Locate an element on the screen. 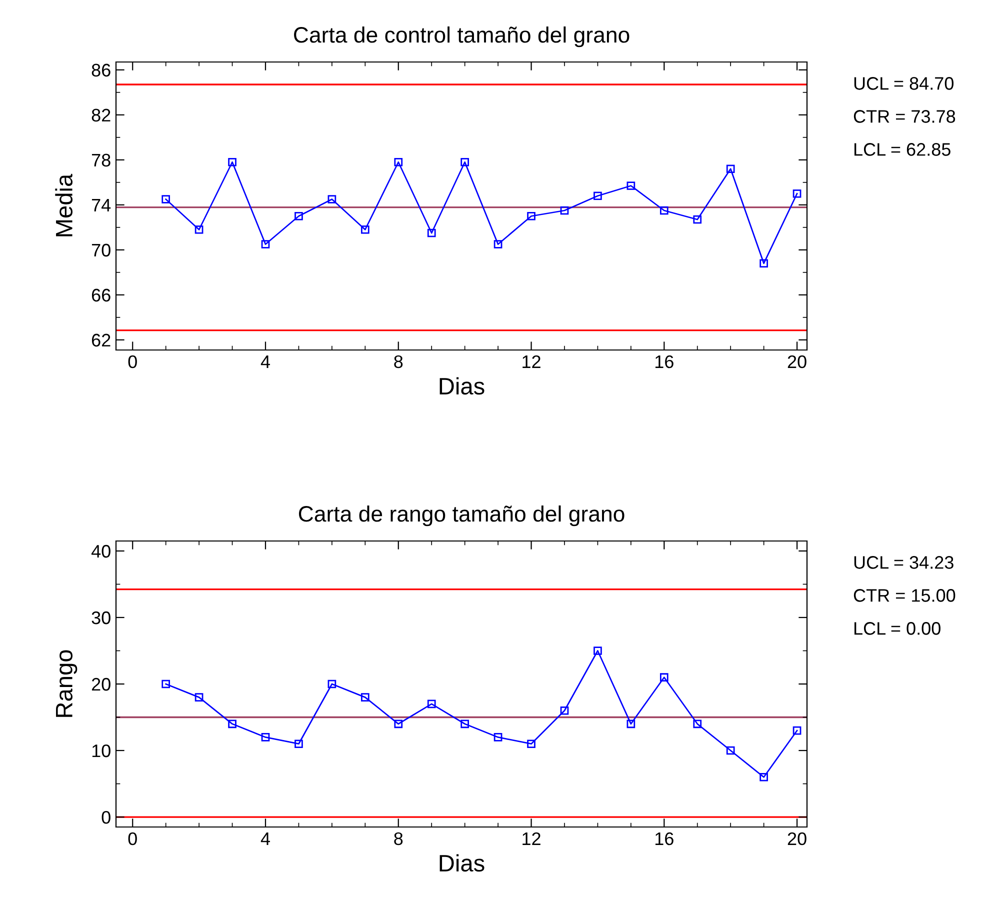 The height and width of the screenshot is (901, 985). y-tick-label: 82 is located at coordinates (101, 115).